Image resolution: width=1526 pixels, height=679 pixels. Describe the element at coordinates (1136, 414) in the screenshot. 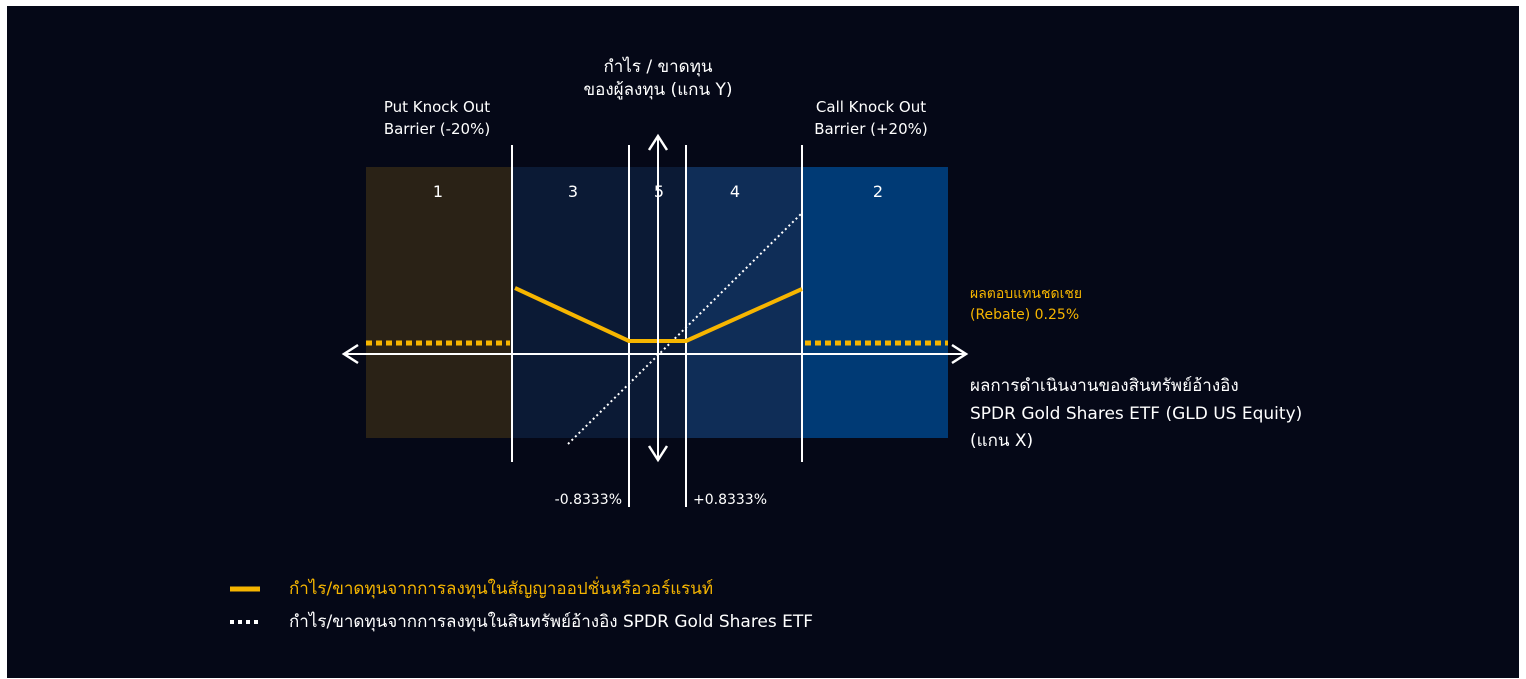

I see `x-axis-title-line2: SPDR Gold Shares ETF (GLD US Equity)` at that location.